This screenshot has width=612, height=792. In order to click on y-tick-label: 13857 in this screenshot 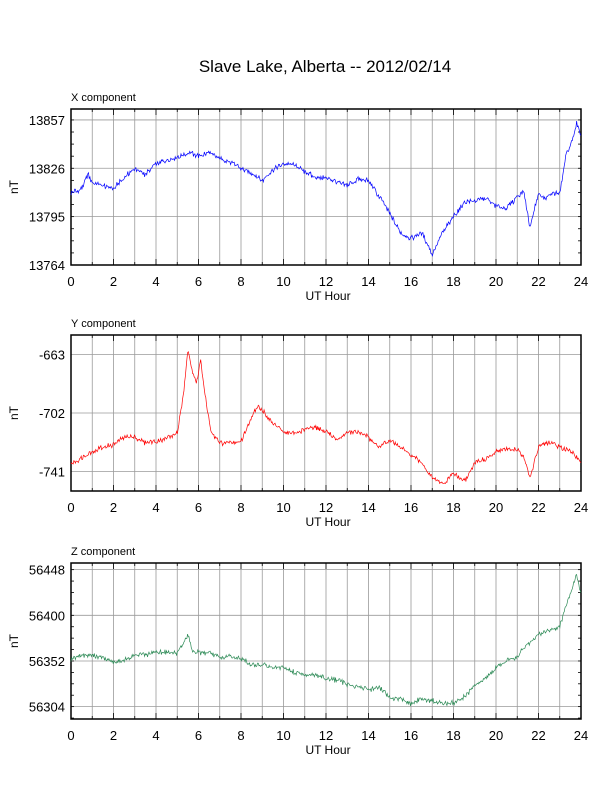, I will do `click(47, 120)`.